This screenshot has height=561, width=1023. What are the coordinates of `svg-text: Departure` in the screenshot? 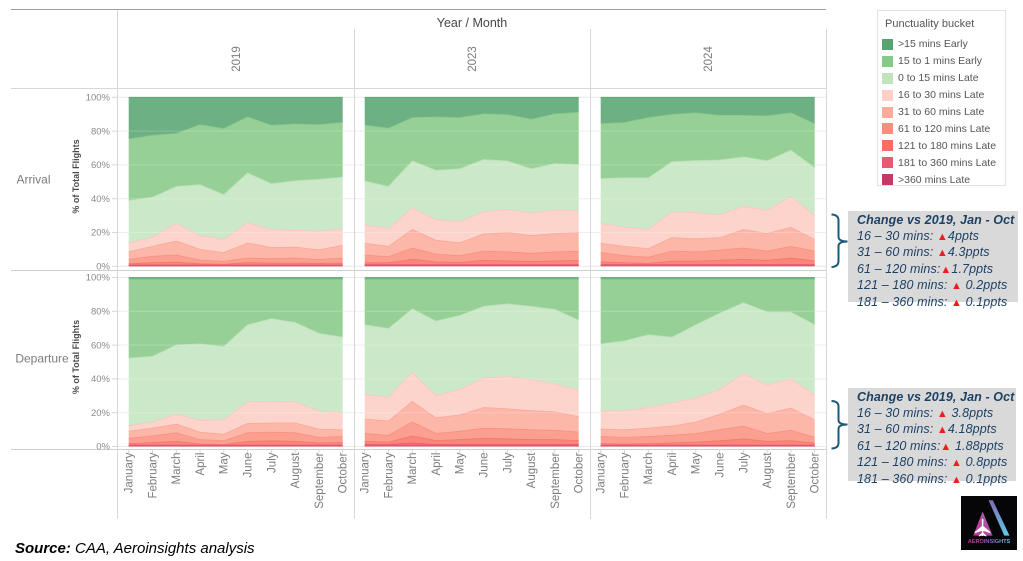 It's located at (42, 359).